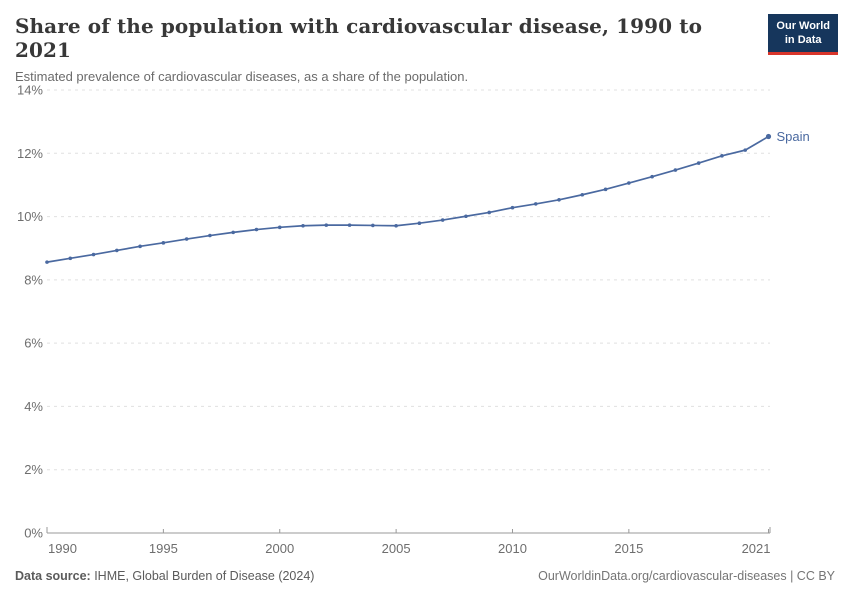  What do you see at coordinates (163, 548) in the screenshot?
I see `x-tick-label: 1995` at bounding box center [163, 548].